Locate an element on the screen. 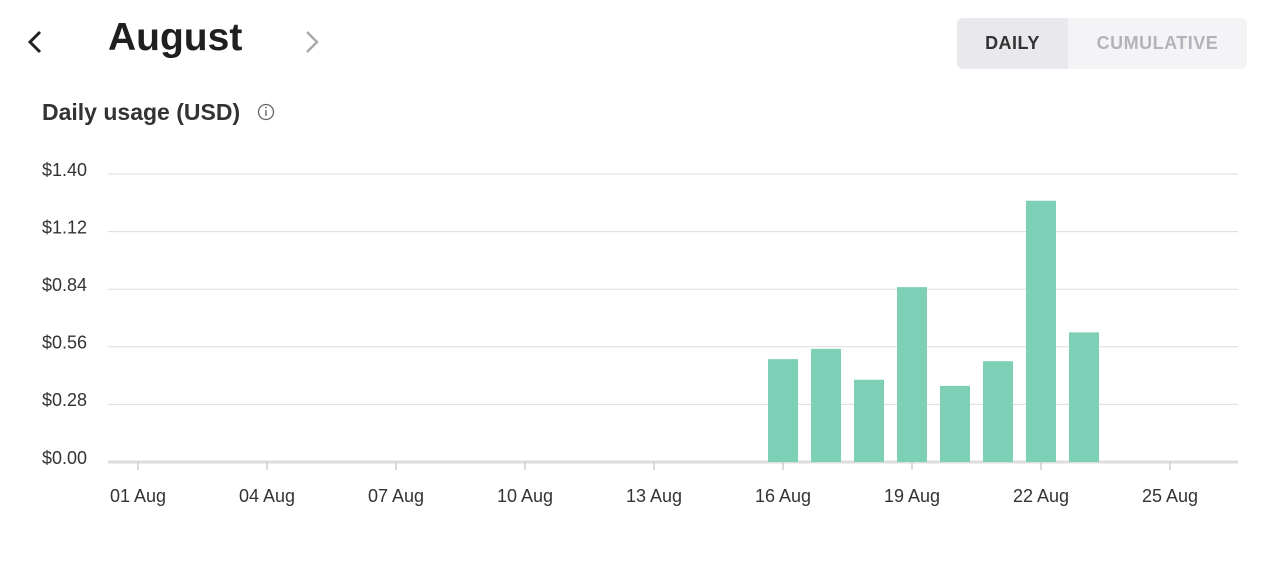 The height and width of the screenshot is (570, 1280). x-tick-label: 01 Aug is located at coordinates (138, 496).